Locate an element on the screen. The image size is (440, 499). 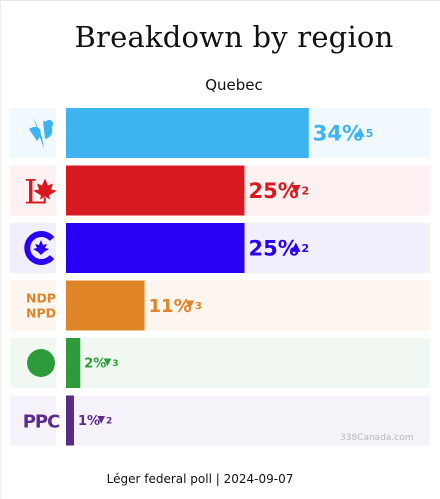
bar-row-bq: 34% 5 is located at coordinates (220, 133).